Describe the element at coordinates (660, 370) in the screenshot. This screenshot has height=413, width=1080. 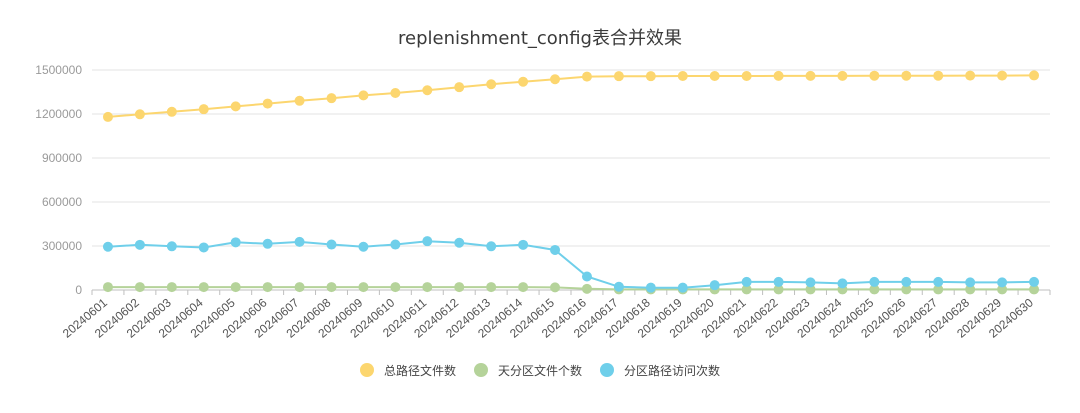
I see `legend-item: 分区路径访问次数` at that location.